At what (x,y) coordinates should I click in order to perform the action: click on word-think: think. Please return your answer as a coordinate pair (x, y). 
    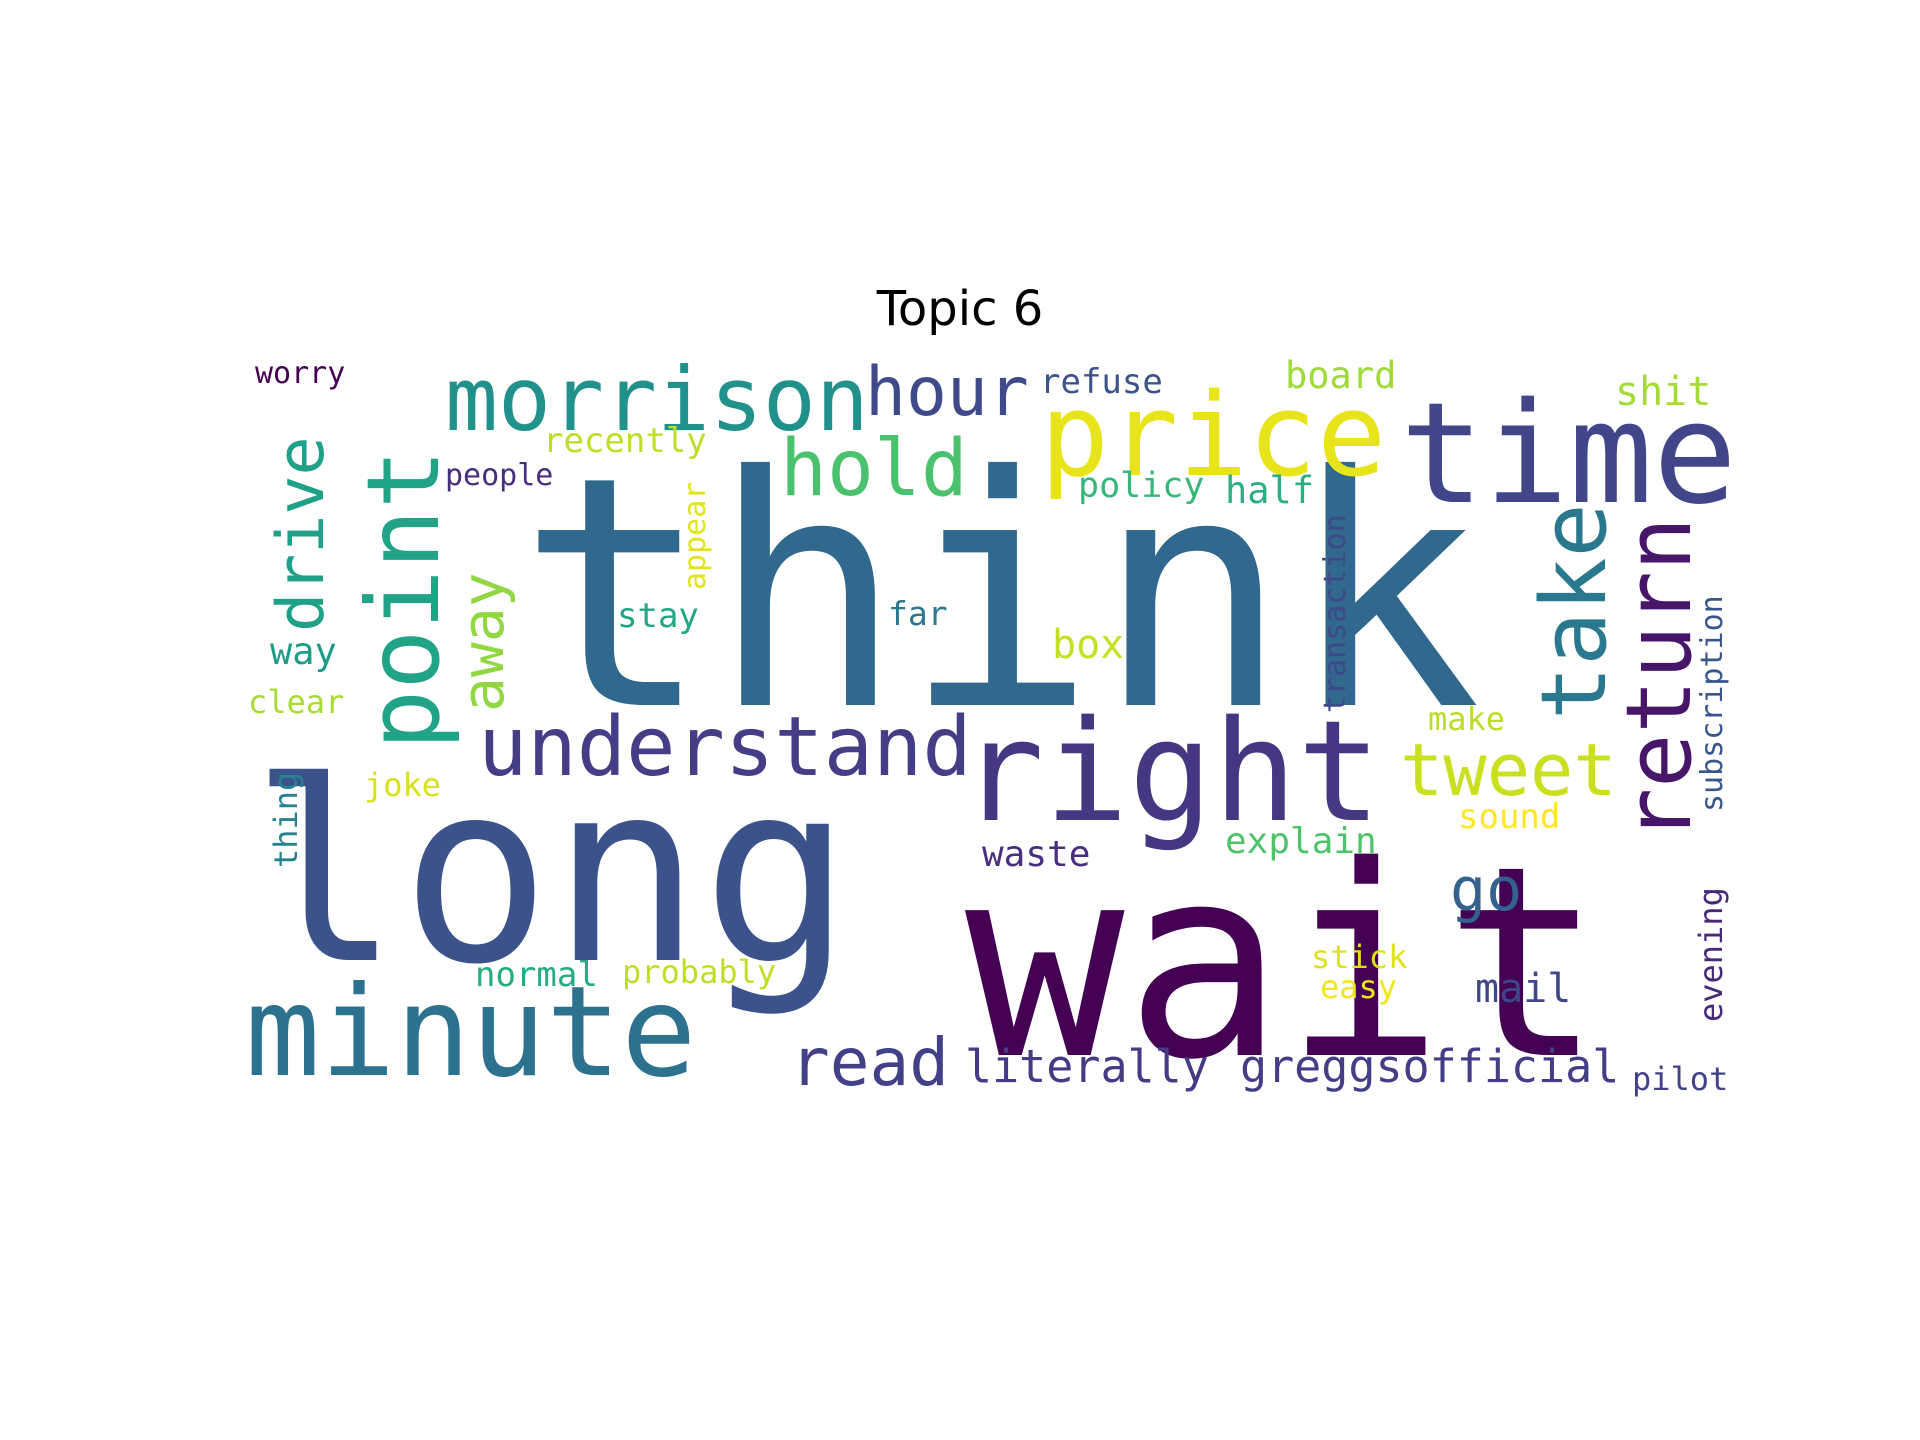
    Looking at the image, I should click on (999, 595).